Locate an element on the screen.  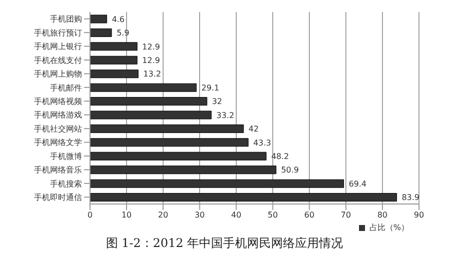
data-label: 42 is located at coordinates (253, 129).